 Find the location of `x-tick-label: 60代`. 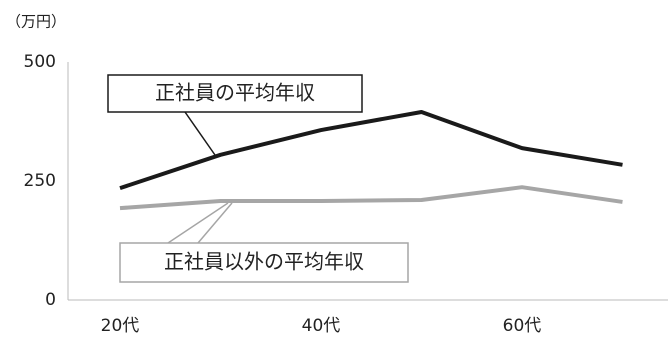

x-tick-label: 60代 is located at coordinates (522, 326).